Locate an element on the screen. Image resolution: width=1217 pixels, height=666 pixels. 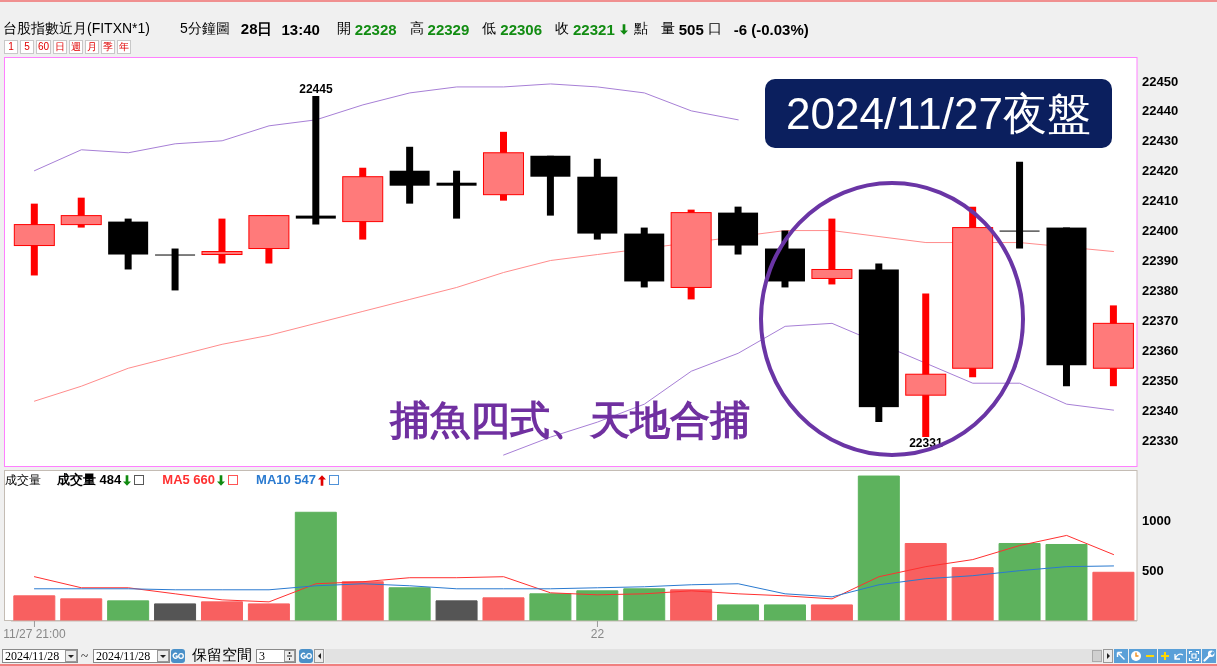
y-tick-label: 22340 is located at coordinates (1160, 410).